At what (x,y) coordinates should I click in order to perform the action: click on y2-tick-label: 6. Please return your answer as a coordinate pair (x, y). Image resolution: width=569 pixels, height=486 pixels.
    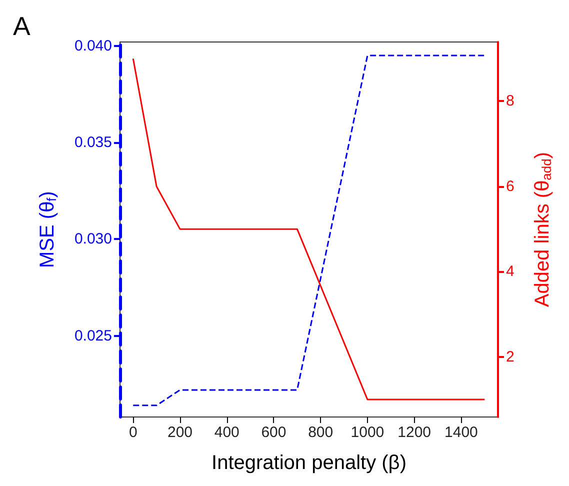
    Looking at the image, I should click on (510, 186).